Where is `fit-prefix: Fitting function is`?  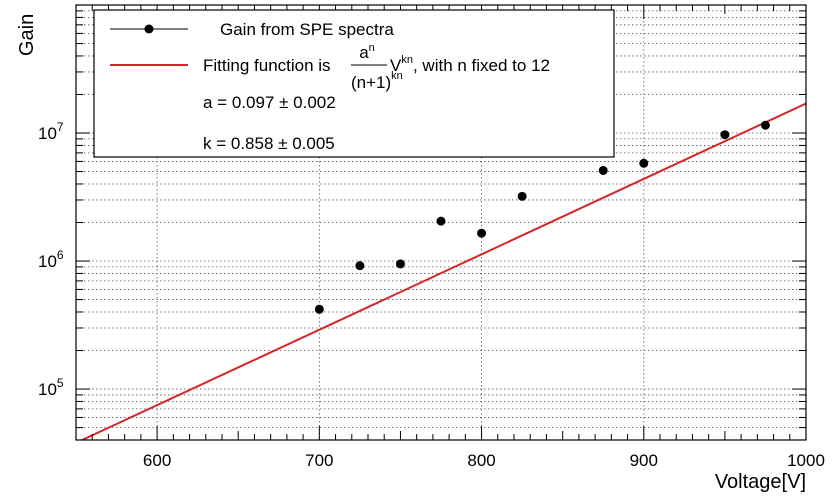
fit-prefix: Fitting function is is located at coordinates (267, 65).